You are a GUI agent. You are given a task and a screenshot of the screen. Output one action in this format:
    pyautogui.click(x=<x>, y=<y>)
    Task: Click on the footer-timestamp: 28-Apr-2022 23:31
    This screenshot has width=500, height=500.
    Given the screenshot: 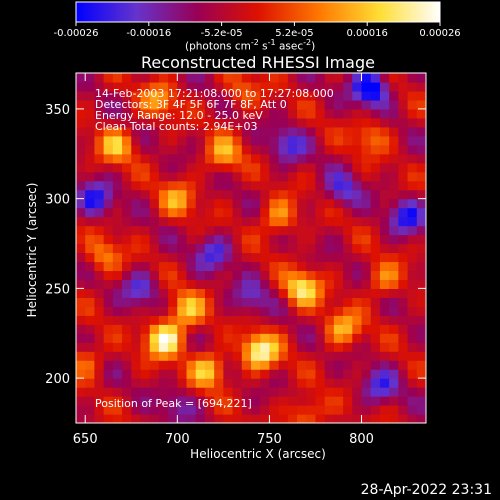 What is the action you would take?
    pyautogui.click(x=426, y=490)
    